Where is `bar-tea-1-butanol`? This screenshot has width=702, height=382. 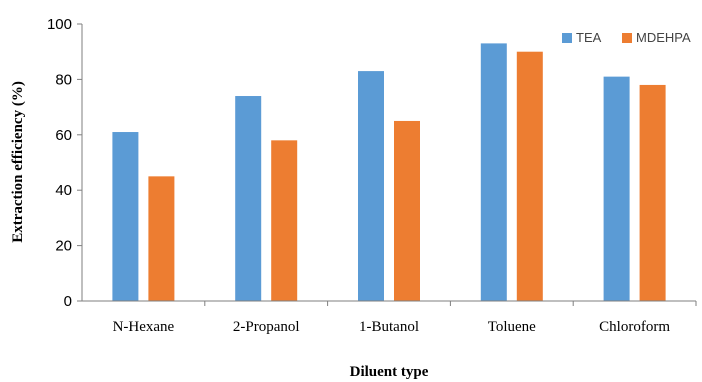 bar-tea-1-butanol is located at coordinates (371, 186).